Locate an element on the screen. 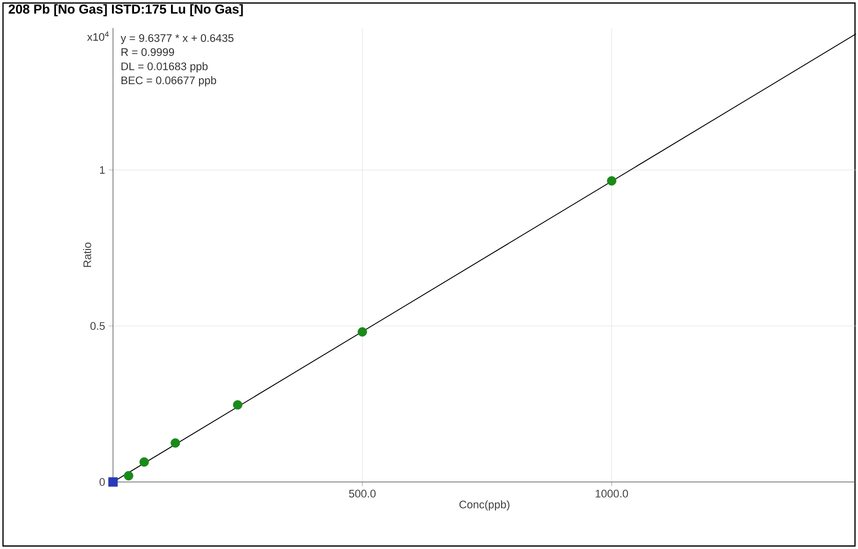  annotation: BEC = 0.06677 ppb is located at coordinates (169, 81).